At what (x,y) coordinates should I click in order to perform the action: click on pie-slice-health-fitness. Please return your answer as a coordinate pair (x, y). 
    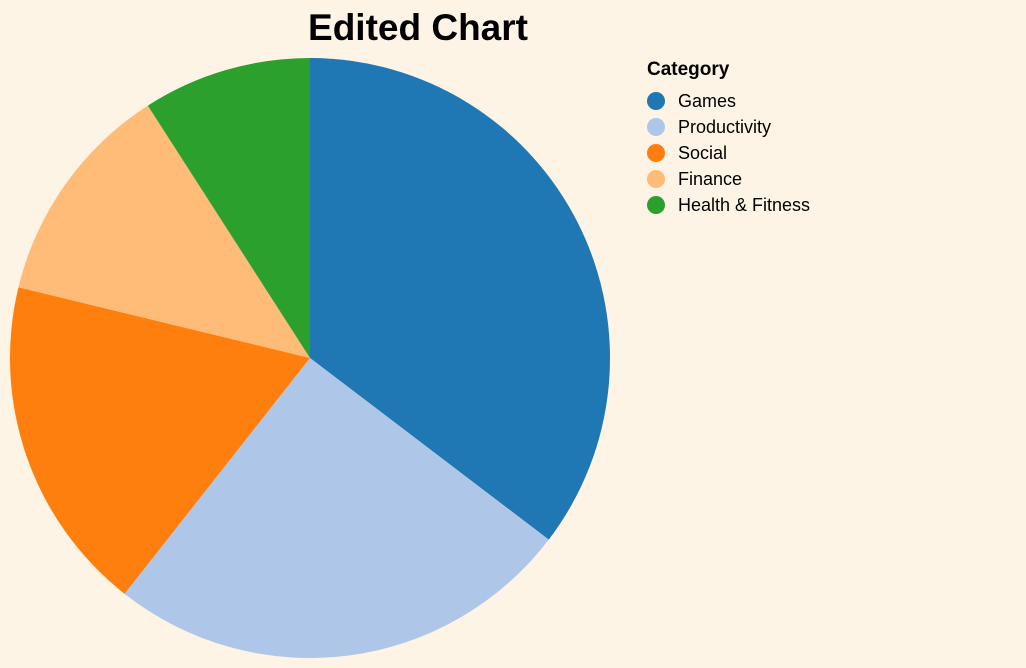
    Looking at the image, I should click on (228, 208).